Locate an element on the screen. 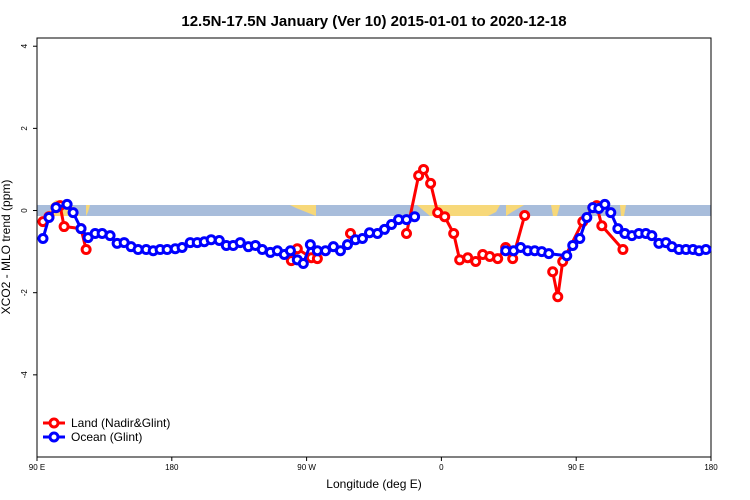 The image size is (750, 500). y-axis-label: XCO2 - MLO trend (ppm) is located at coordinates (6, 247).